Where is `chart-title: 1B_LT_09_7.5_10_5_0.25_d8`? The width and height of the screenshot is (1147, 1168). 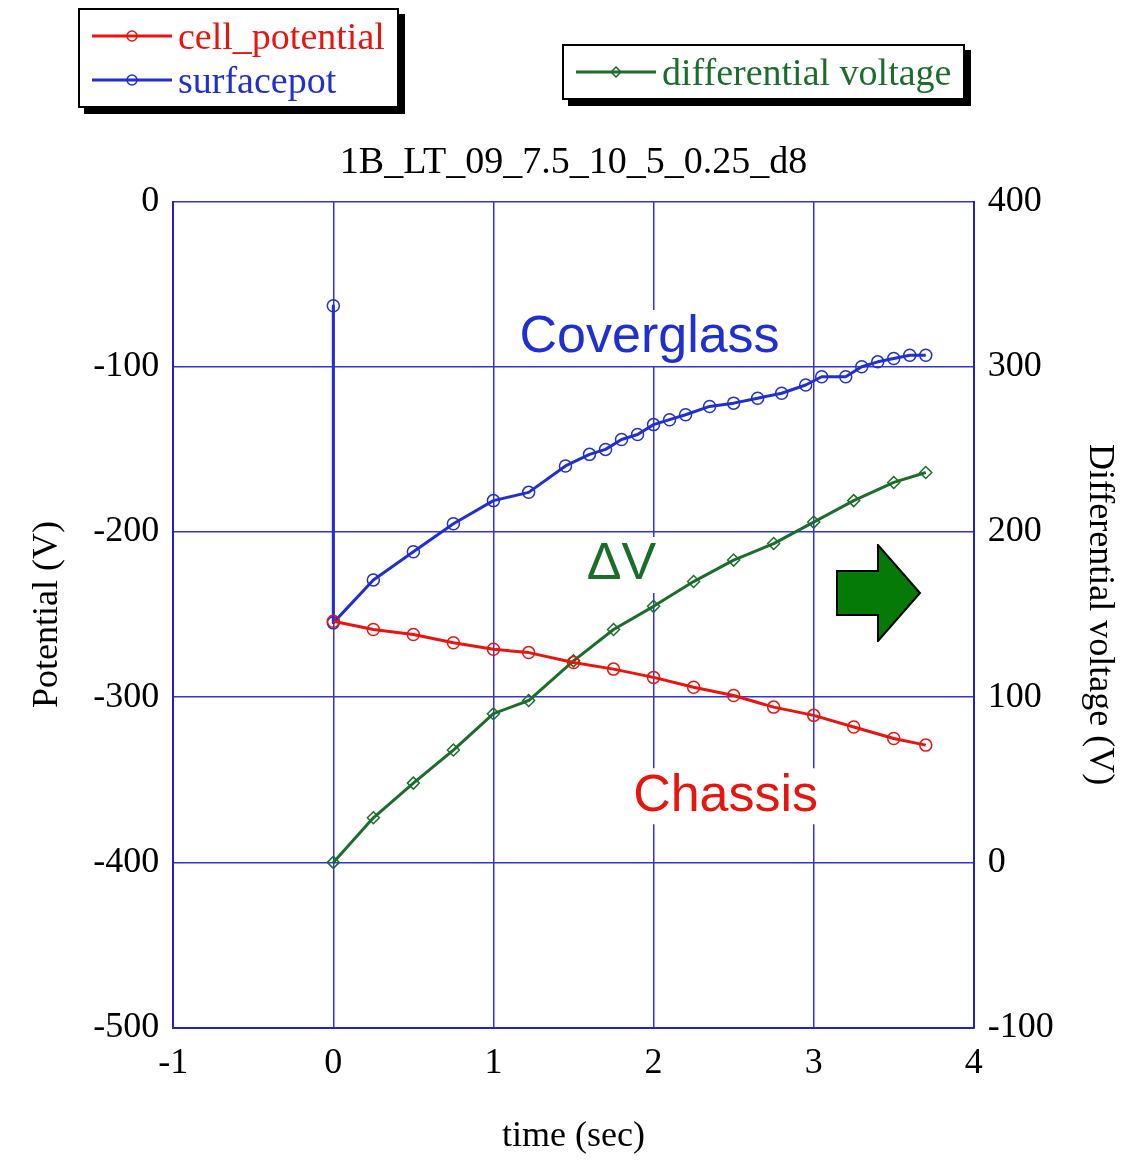
chart-title: 1B_LT_09_7.5_10_5_0.25_d8 is located at coordinates (573, 159).